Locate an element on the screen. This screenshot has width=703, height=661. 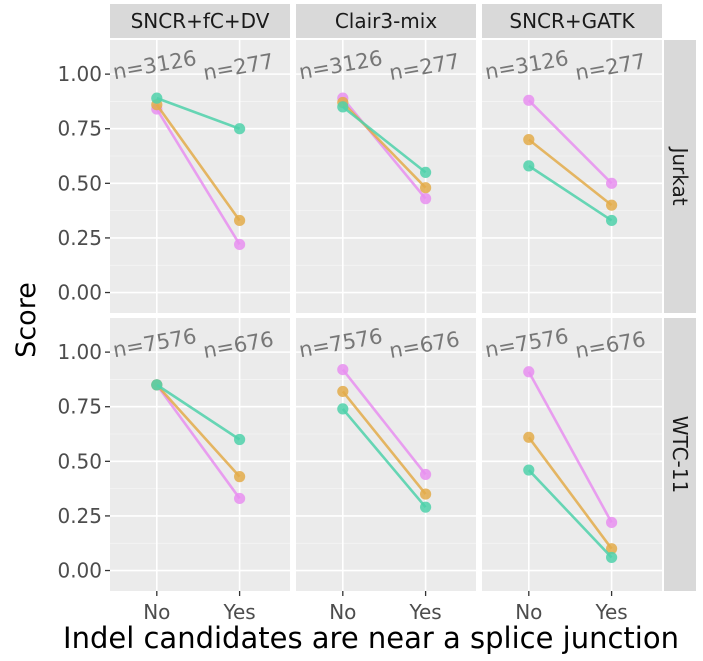
row-strip-label: Jurkat is located at coordinates (680, 175).